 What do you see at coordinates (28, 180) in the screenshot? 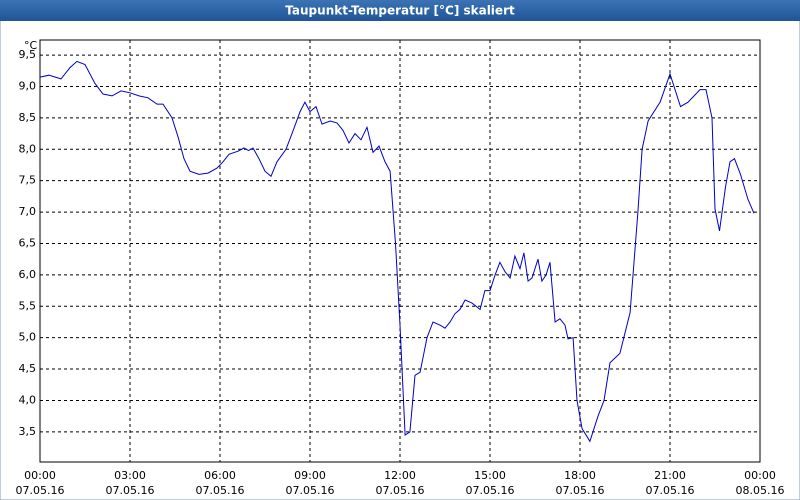
I see `y-tick-label: 7,5` at bounding box center [28, 180].